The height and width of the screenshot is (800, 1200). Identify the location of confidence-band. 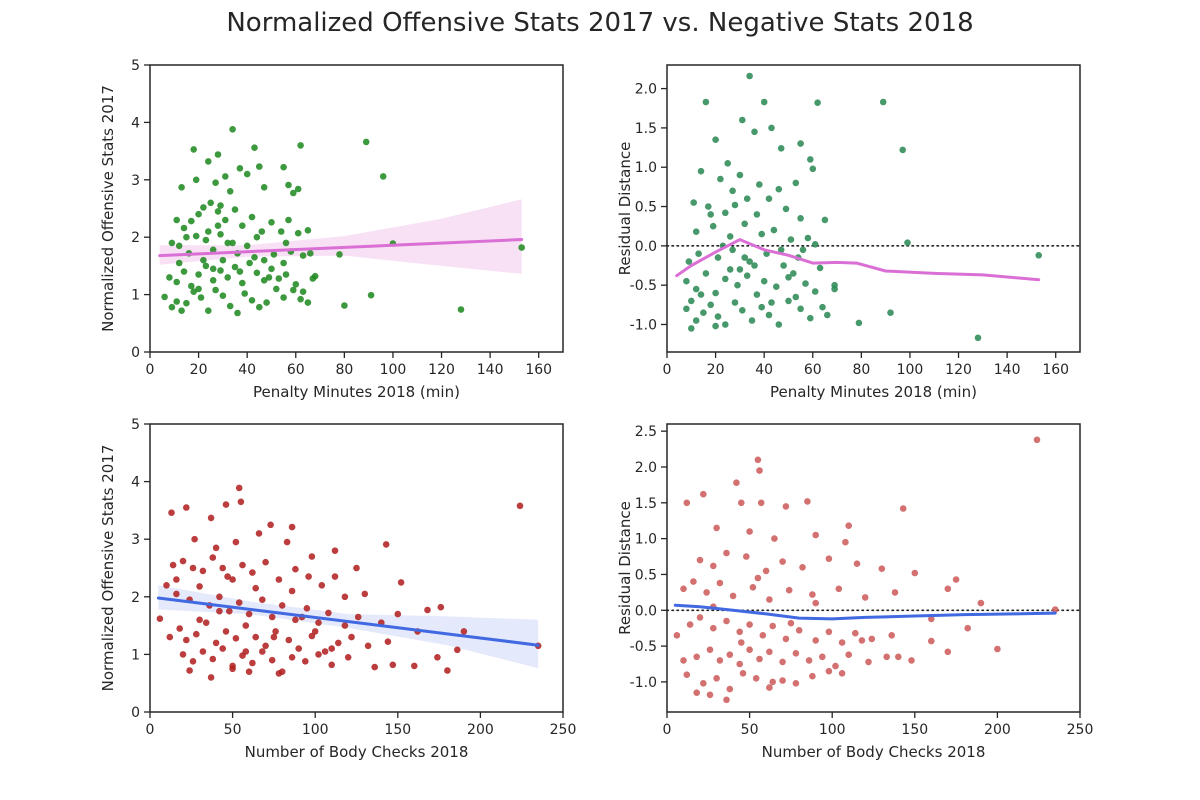
(348, 627).